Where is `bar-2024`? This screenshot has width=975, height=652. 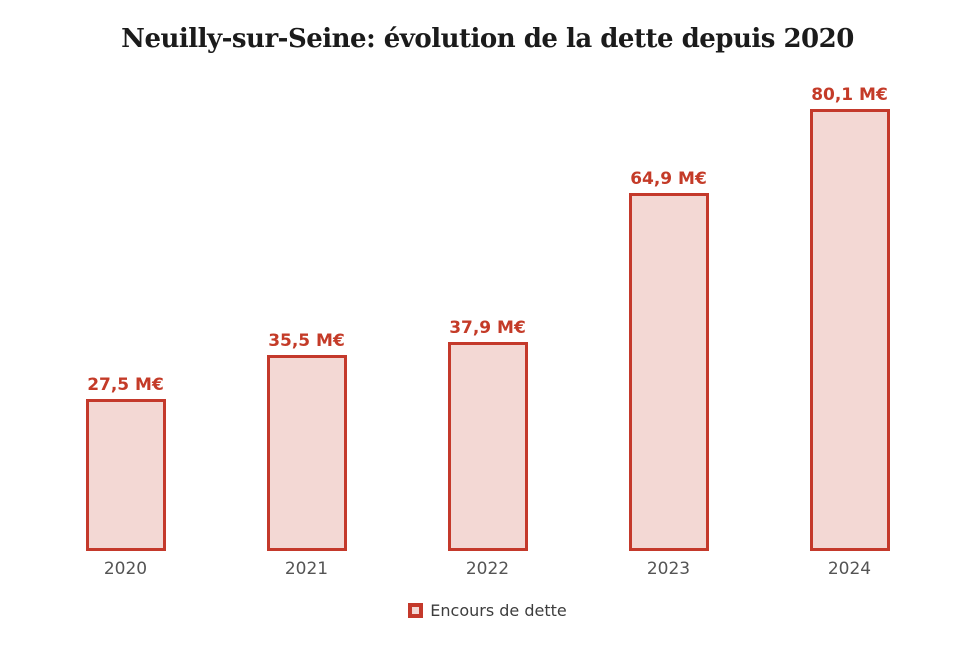 bar-2024 is located at coordinates (849, 330).